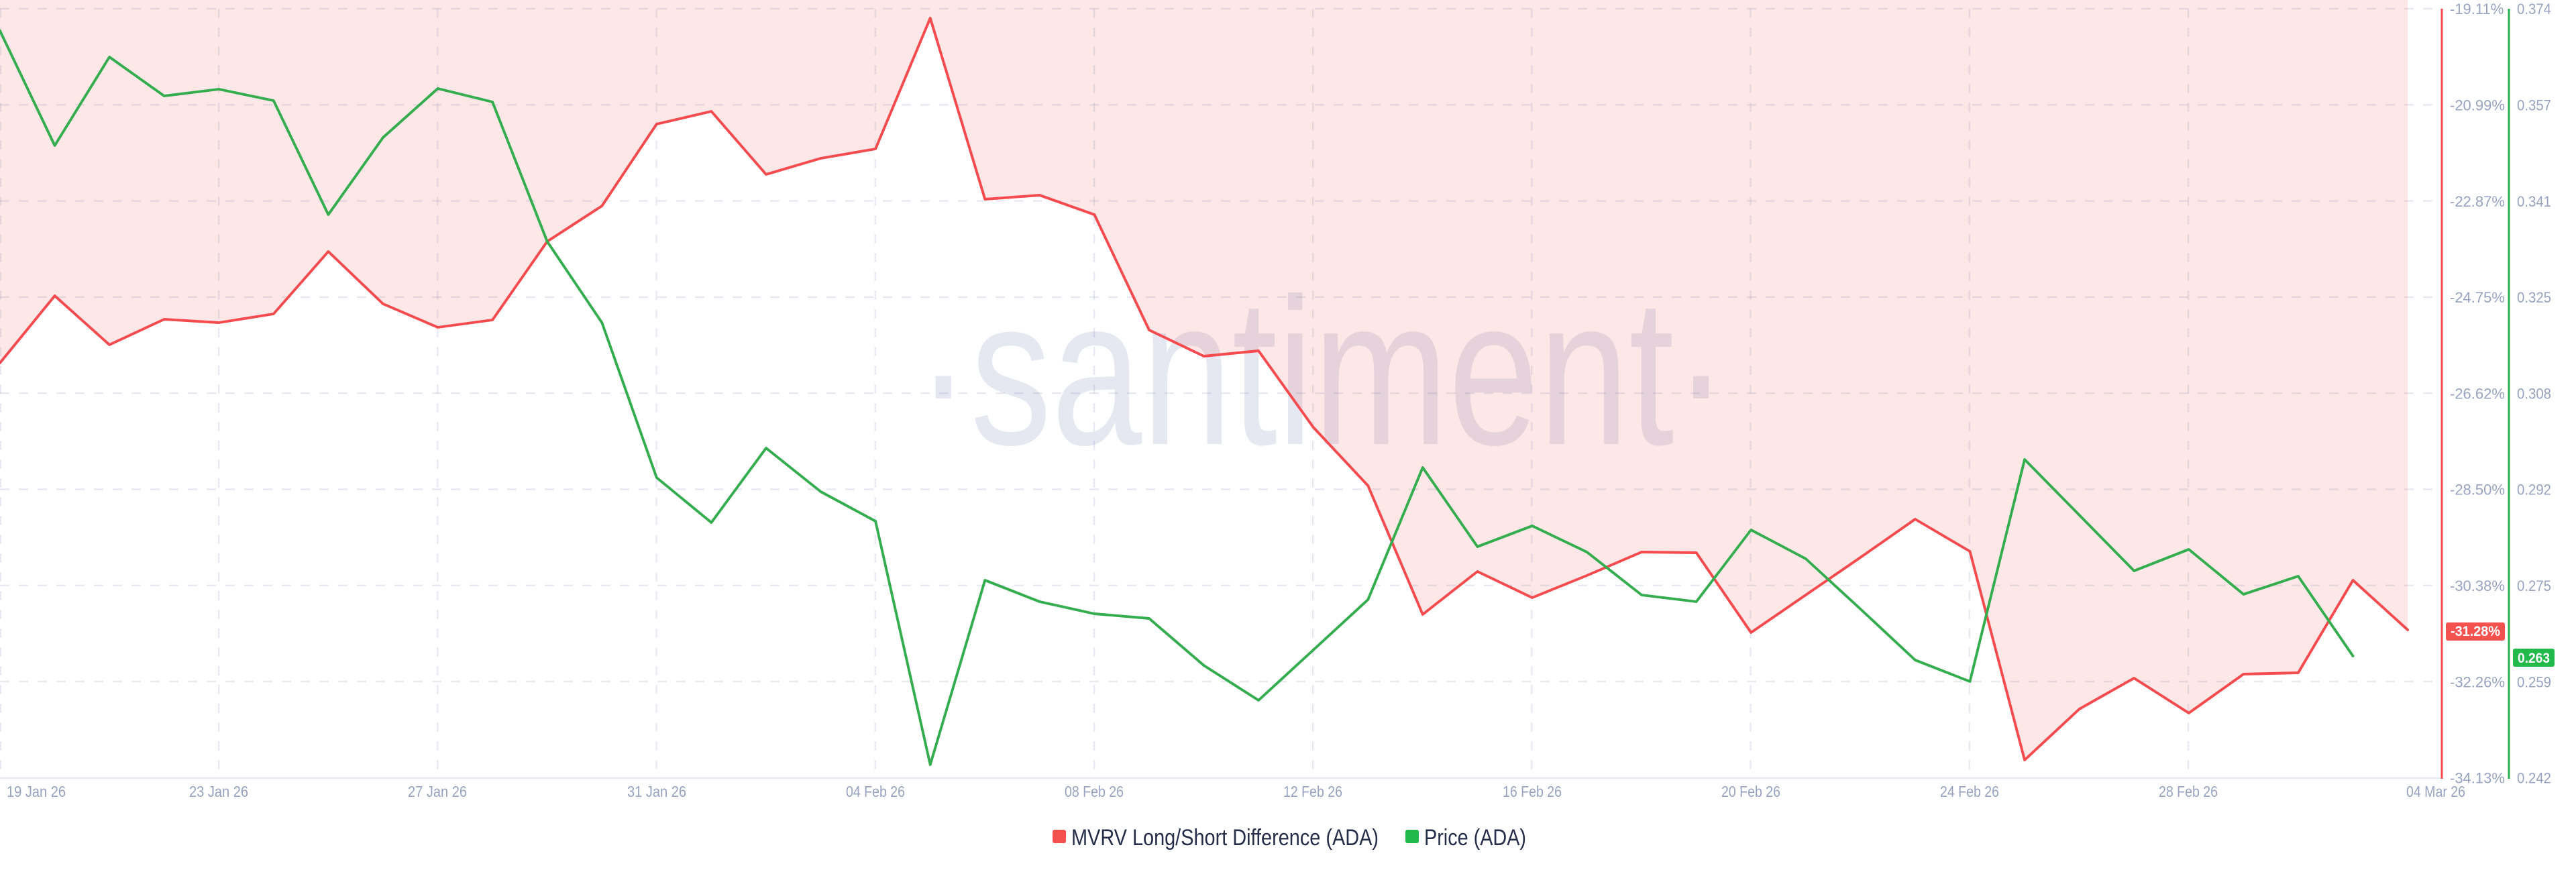  I want to click on svg-text: 08 Feb 26, so click(1094, 791).